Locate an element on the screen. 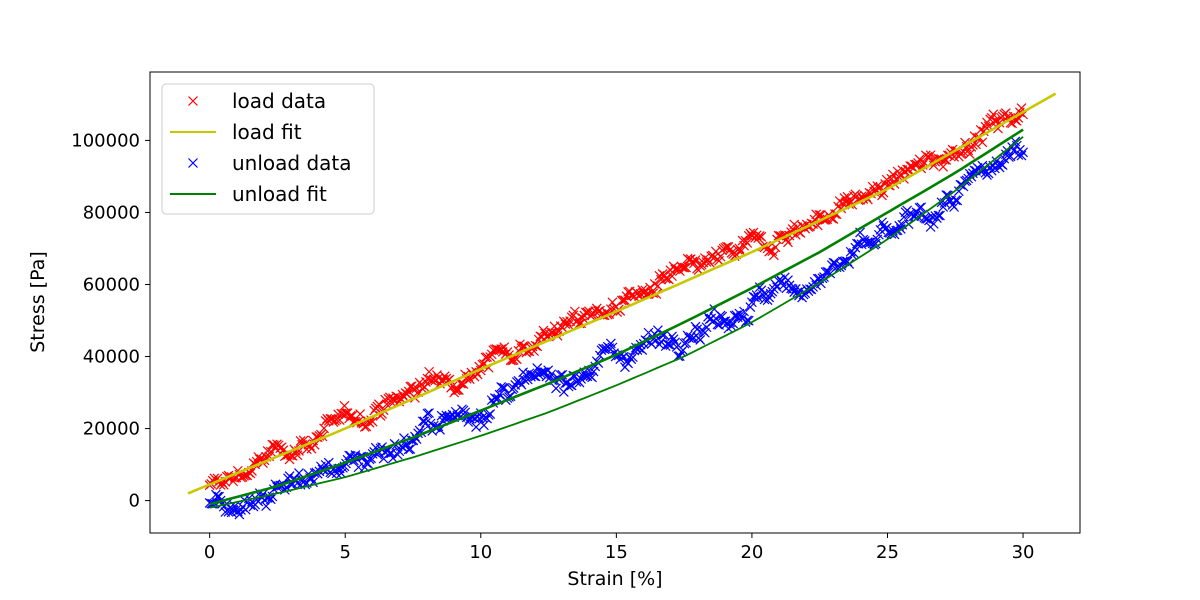 The height and width of the screenshot is (600, 1200). legend-box is located at coordinates (268, 149).